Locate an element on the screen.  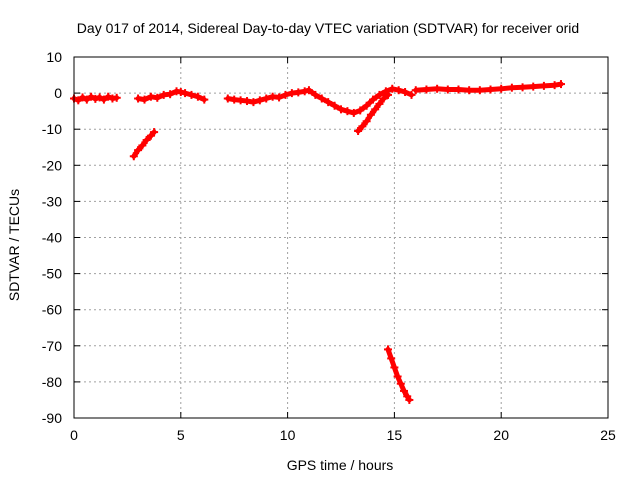
y-tick-label: -40 is located at coordinates (52, 238).